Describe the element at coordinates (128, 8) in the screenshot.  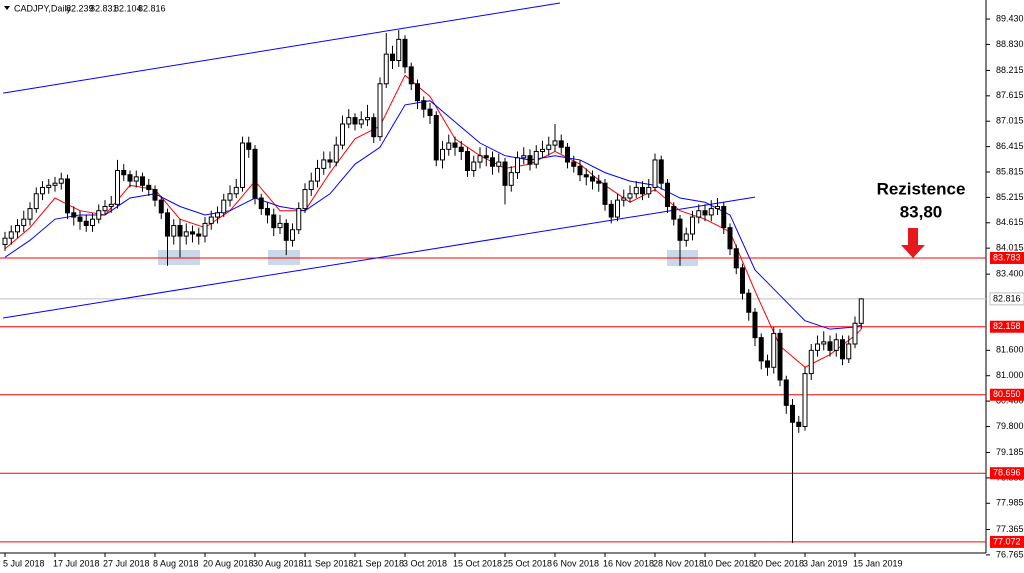
I see `ohlc-low: 82.104` at that location.